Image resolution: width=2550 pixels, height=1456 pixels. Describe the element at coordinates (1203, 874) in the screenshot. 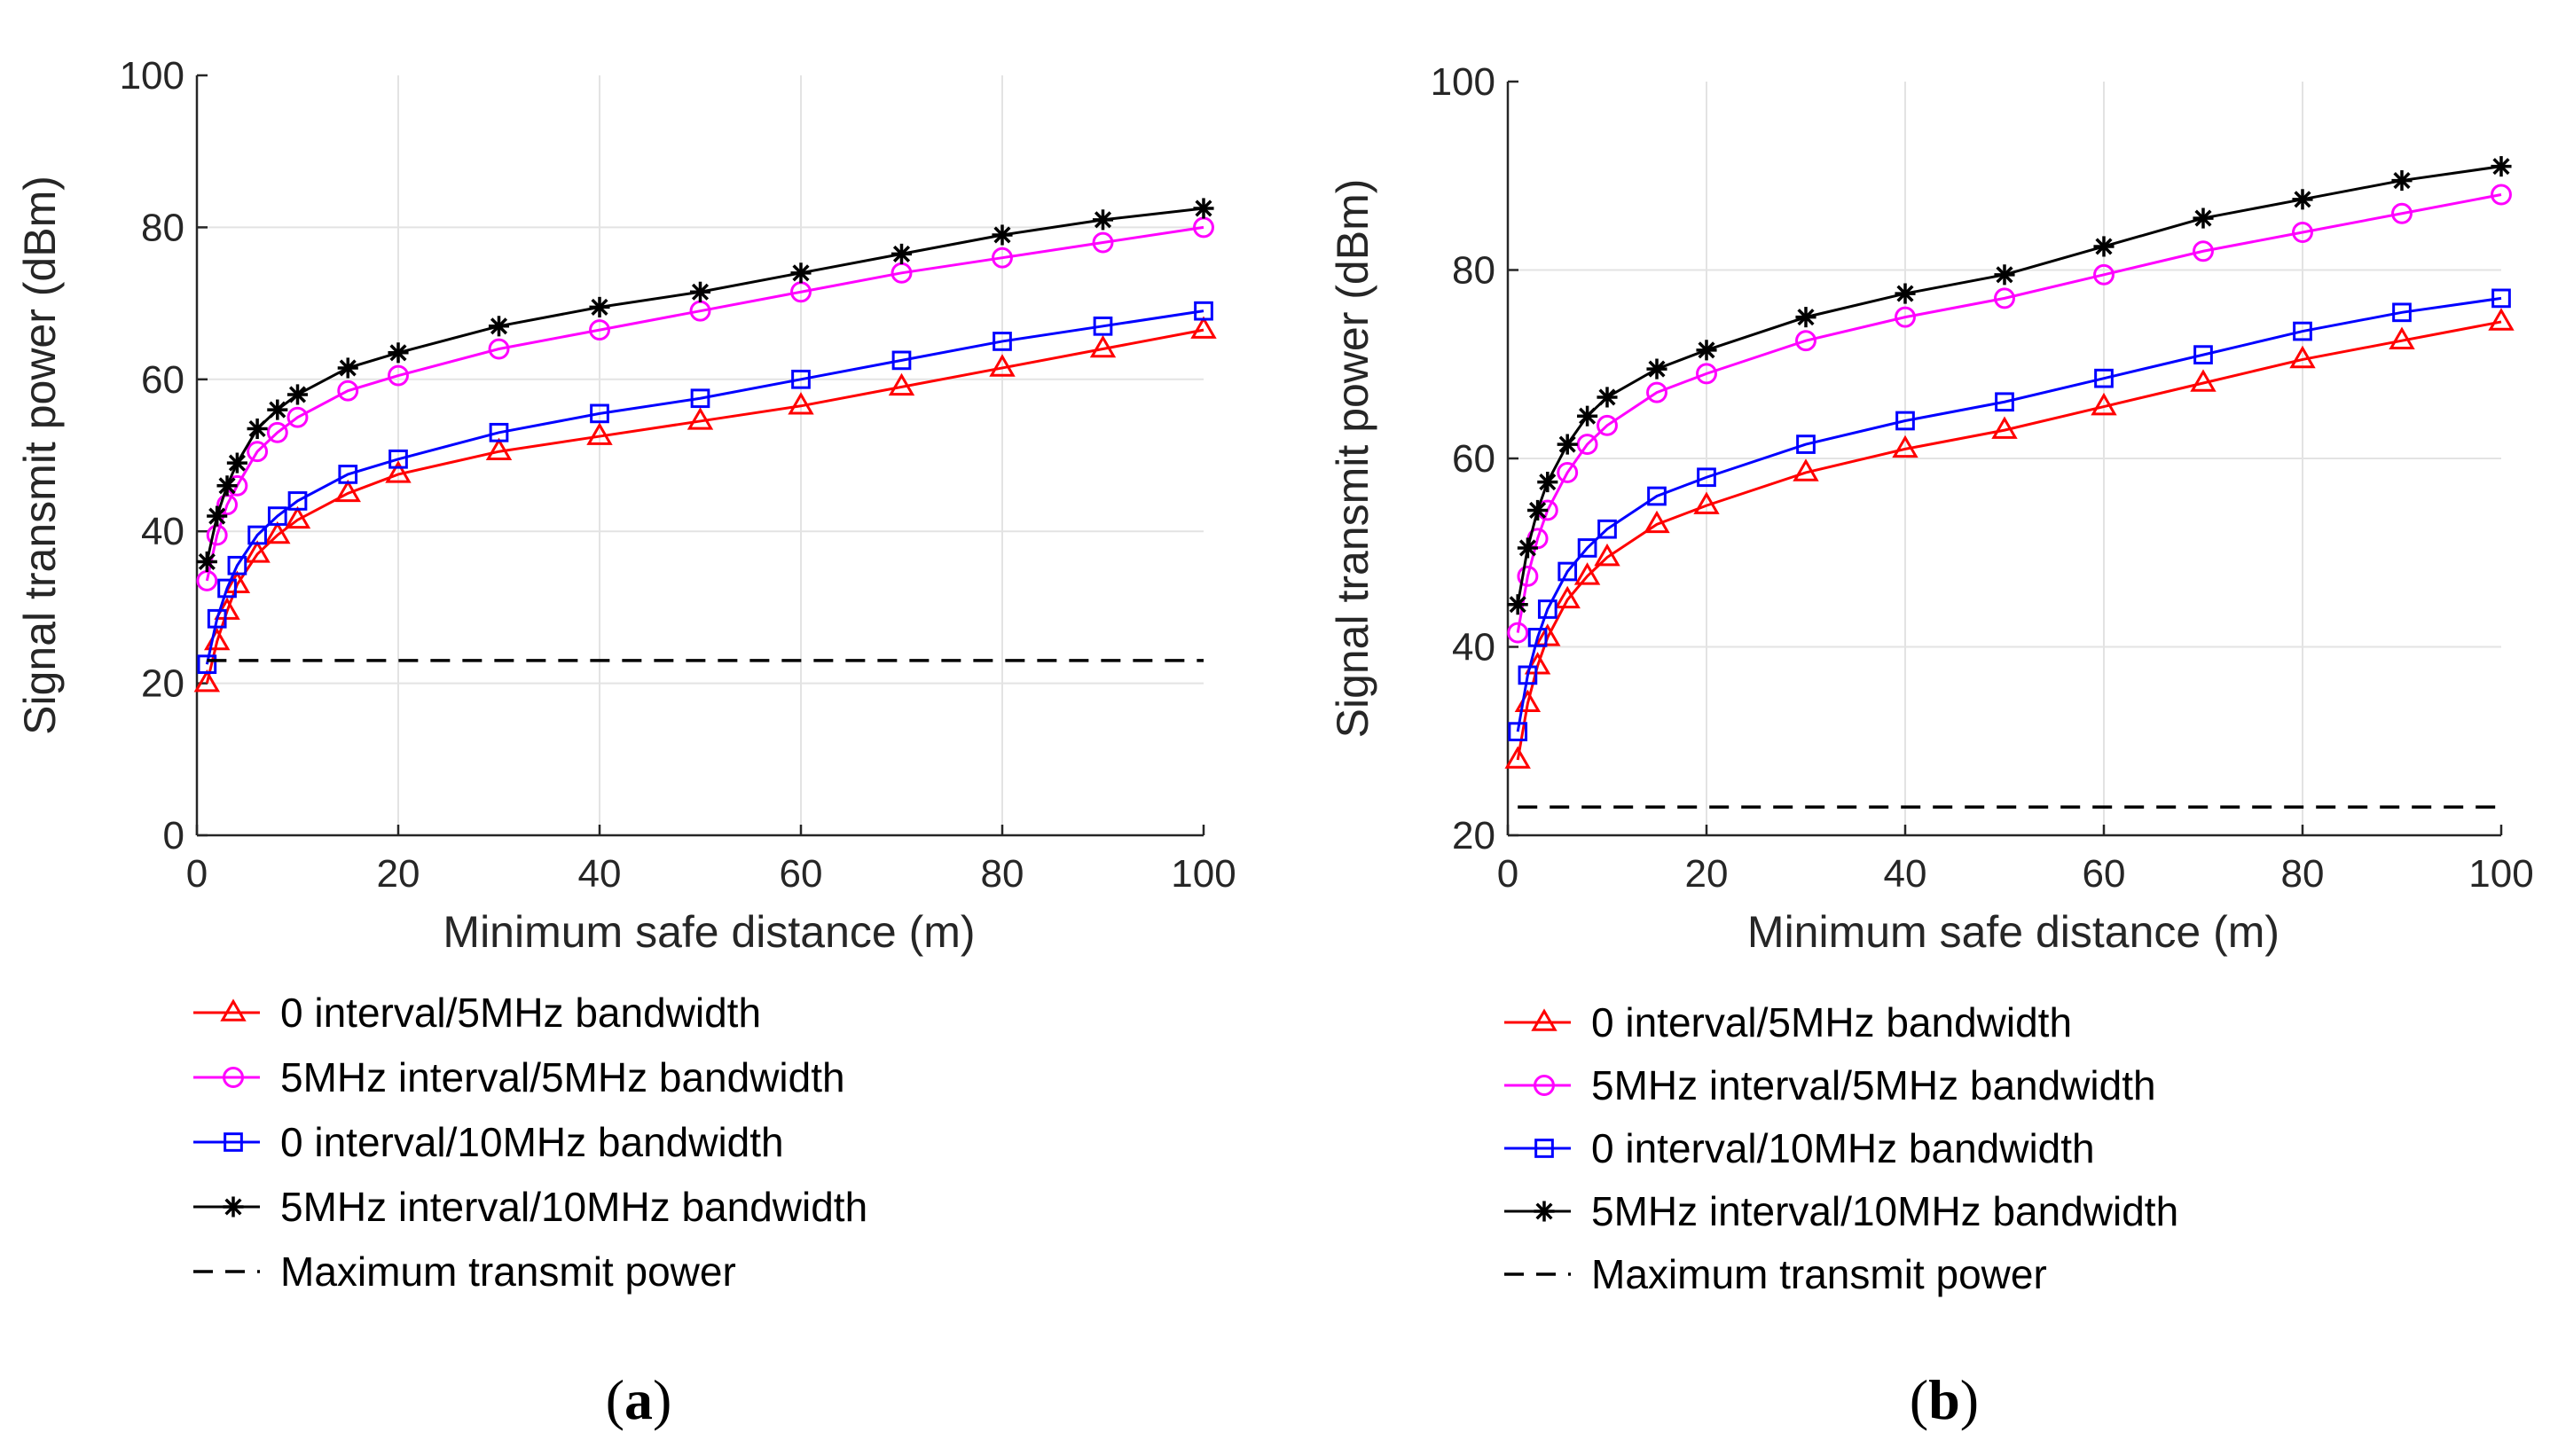

I see `panel-a-x-tick-label-5: 100` at that location.